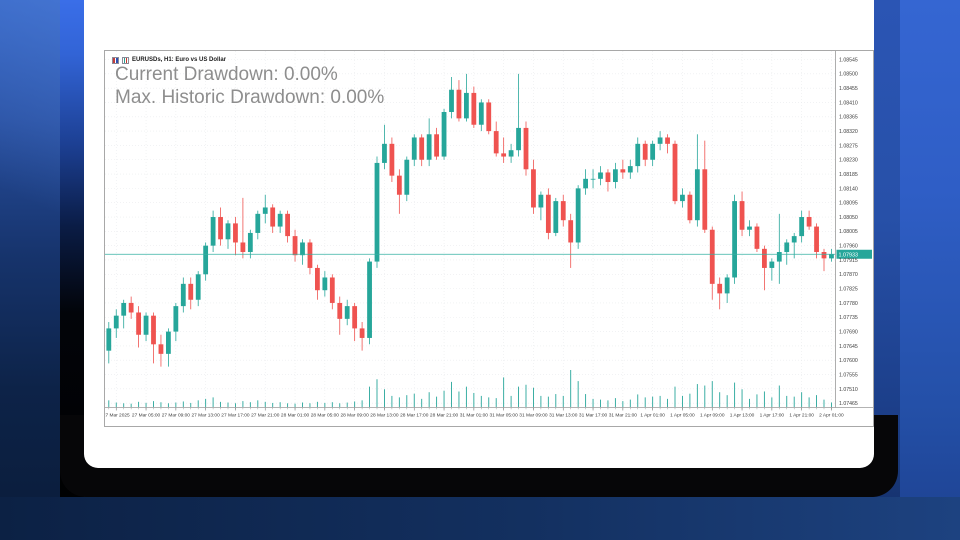 Image resolution: width=960 pixels, height=540 pixels. I want to click on volume-layer, so click(470, 388).